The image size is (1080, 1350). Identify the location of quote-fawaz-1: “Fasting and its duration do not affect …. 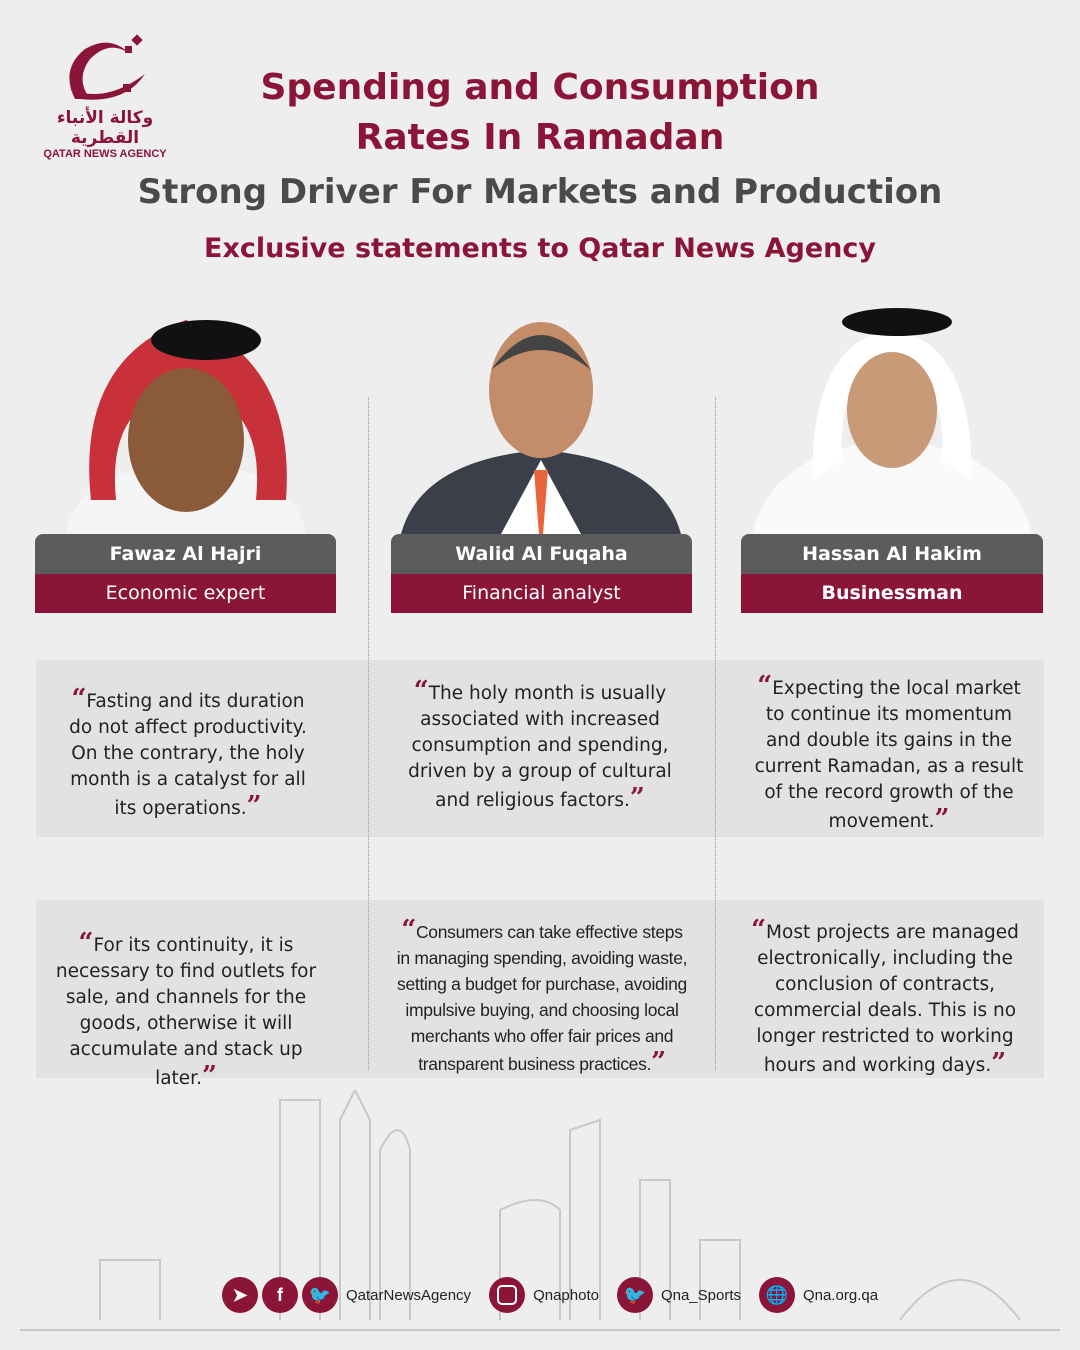
(188, 752).